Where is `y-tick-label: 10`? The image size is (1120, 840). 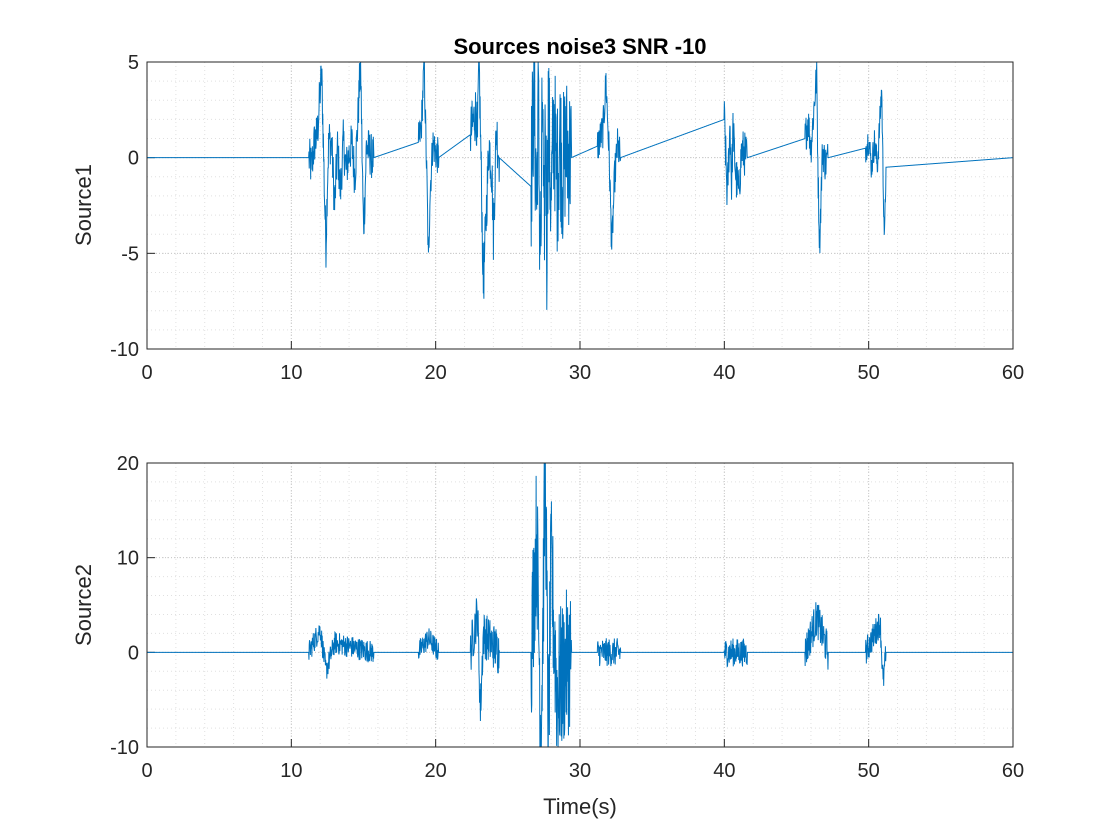
y-tick-label: 10 is located at coordinates (128, 559).